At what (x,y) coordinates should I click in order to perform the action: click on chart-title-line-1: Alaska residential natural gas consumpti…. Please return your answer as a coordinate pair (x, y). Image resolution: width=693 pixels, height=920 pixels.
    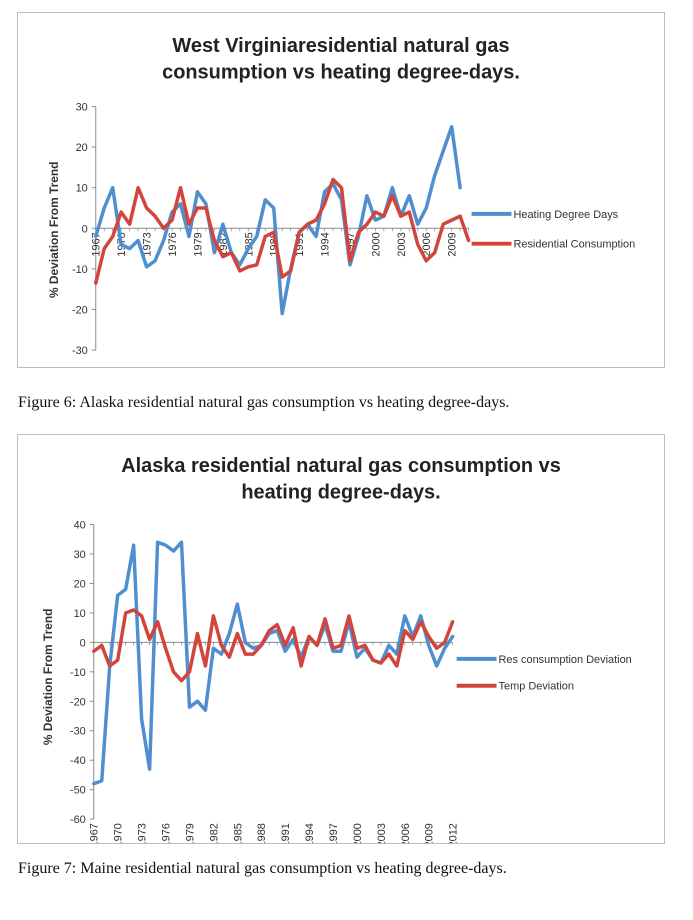
    Looking at the image, I should click on (341, 466).